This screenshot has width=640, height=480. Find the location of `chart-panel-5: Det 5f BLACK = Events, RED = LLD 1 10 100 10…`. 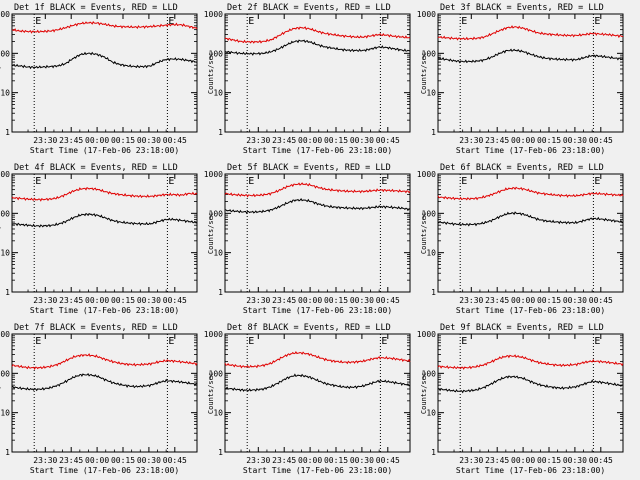

chart-panel-5: Det 5f BLACK = Events, RED = LLD 1 10 100 10… is located at coordinates (307, 239).